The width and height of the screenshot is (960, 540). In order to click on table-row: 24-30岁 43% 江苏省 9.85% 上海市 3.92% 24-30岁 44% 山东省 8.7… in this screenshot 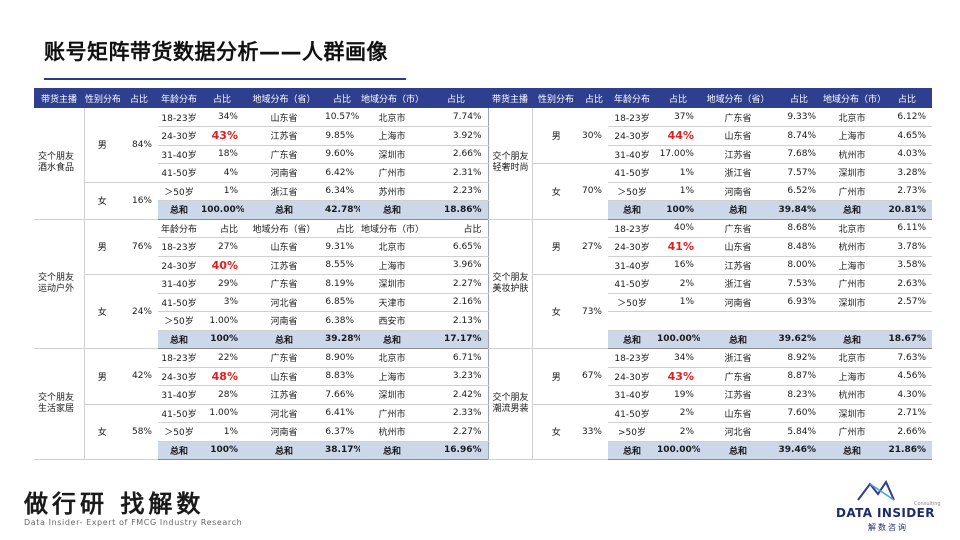, I will do `click(483, 136)`.